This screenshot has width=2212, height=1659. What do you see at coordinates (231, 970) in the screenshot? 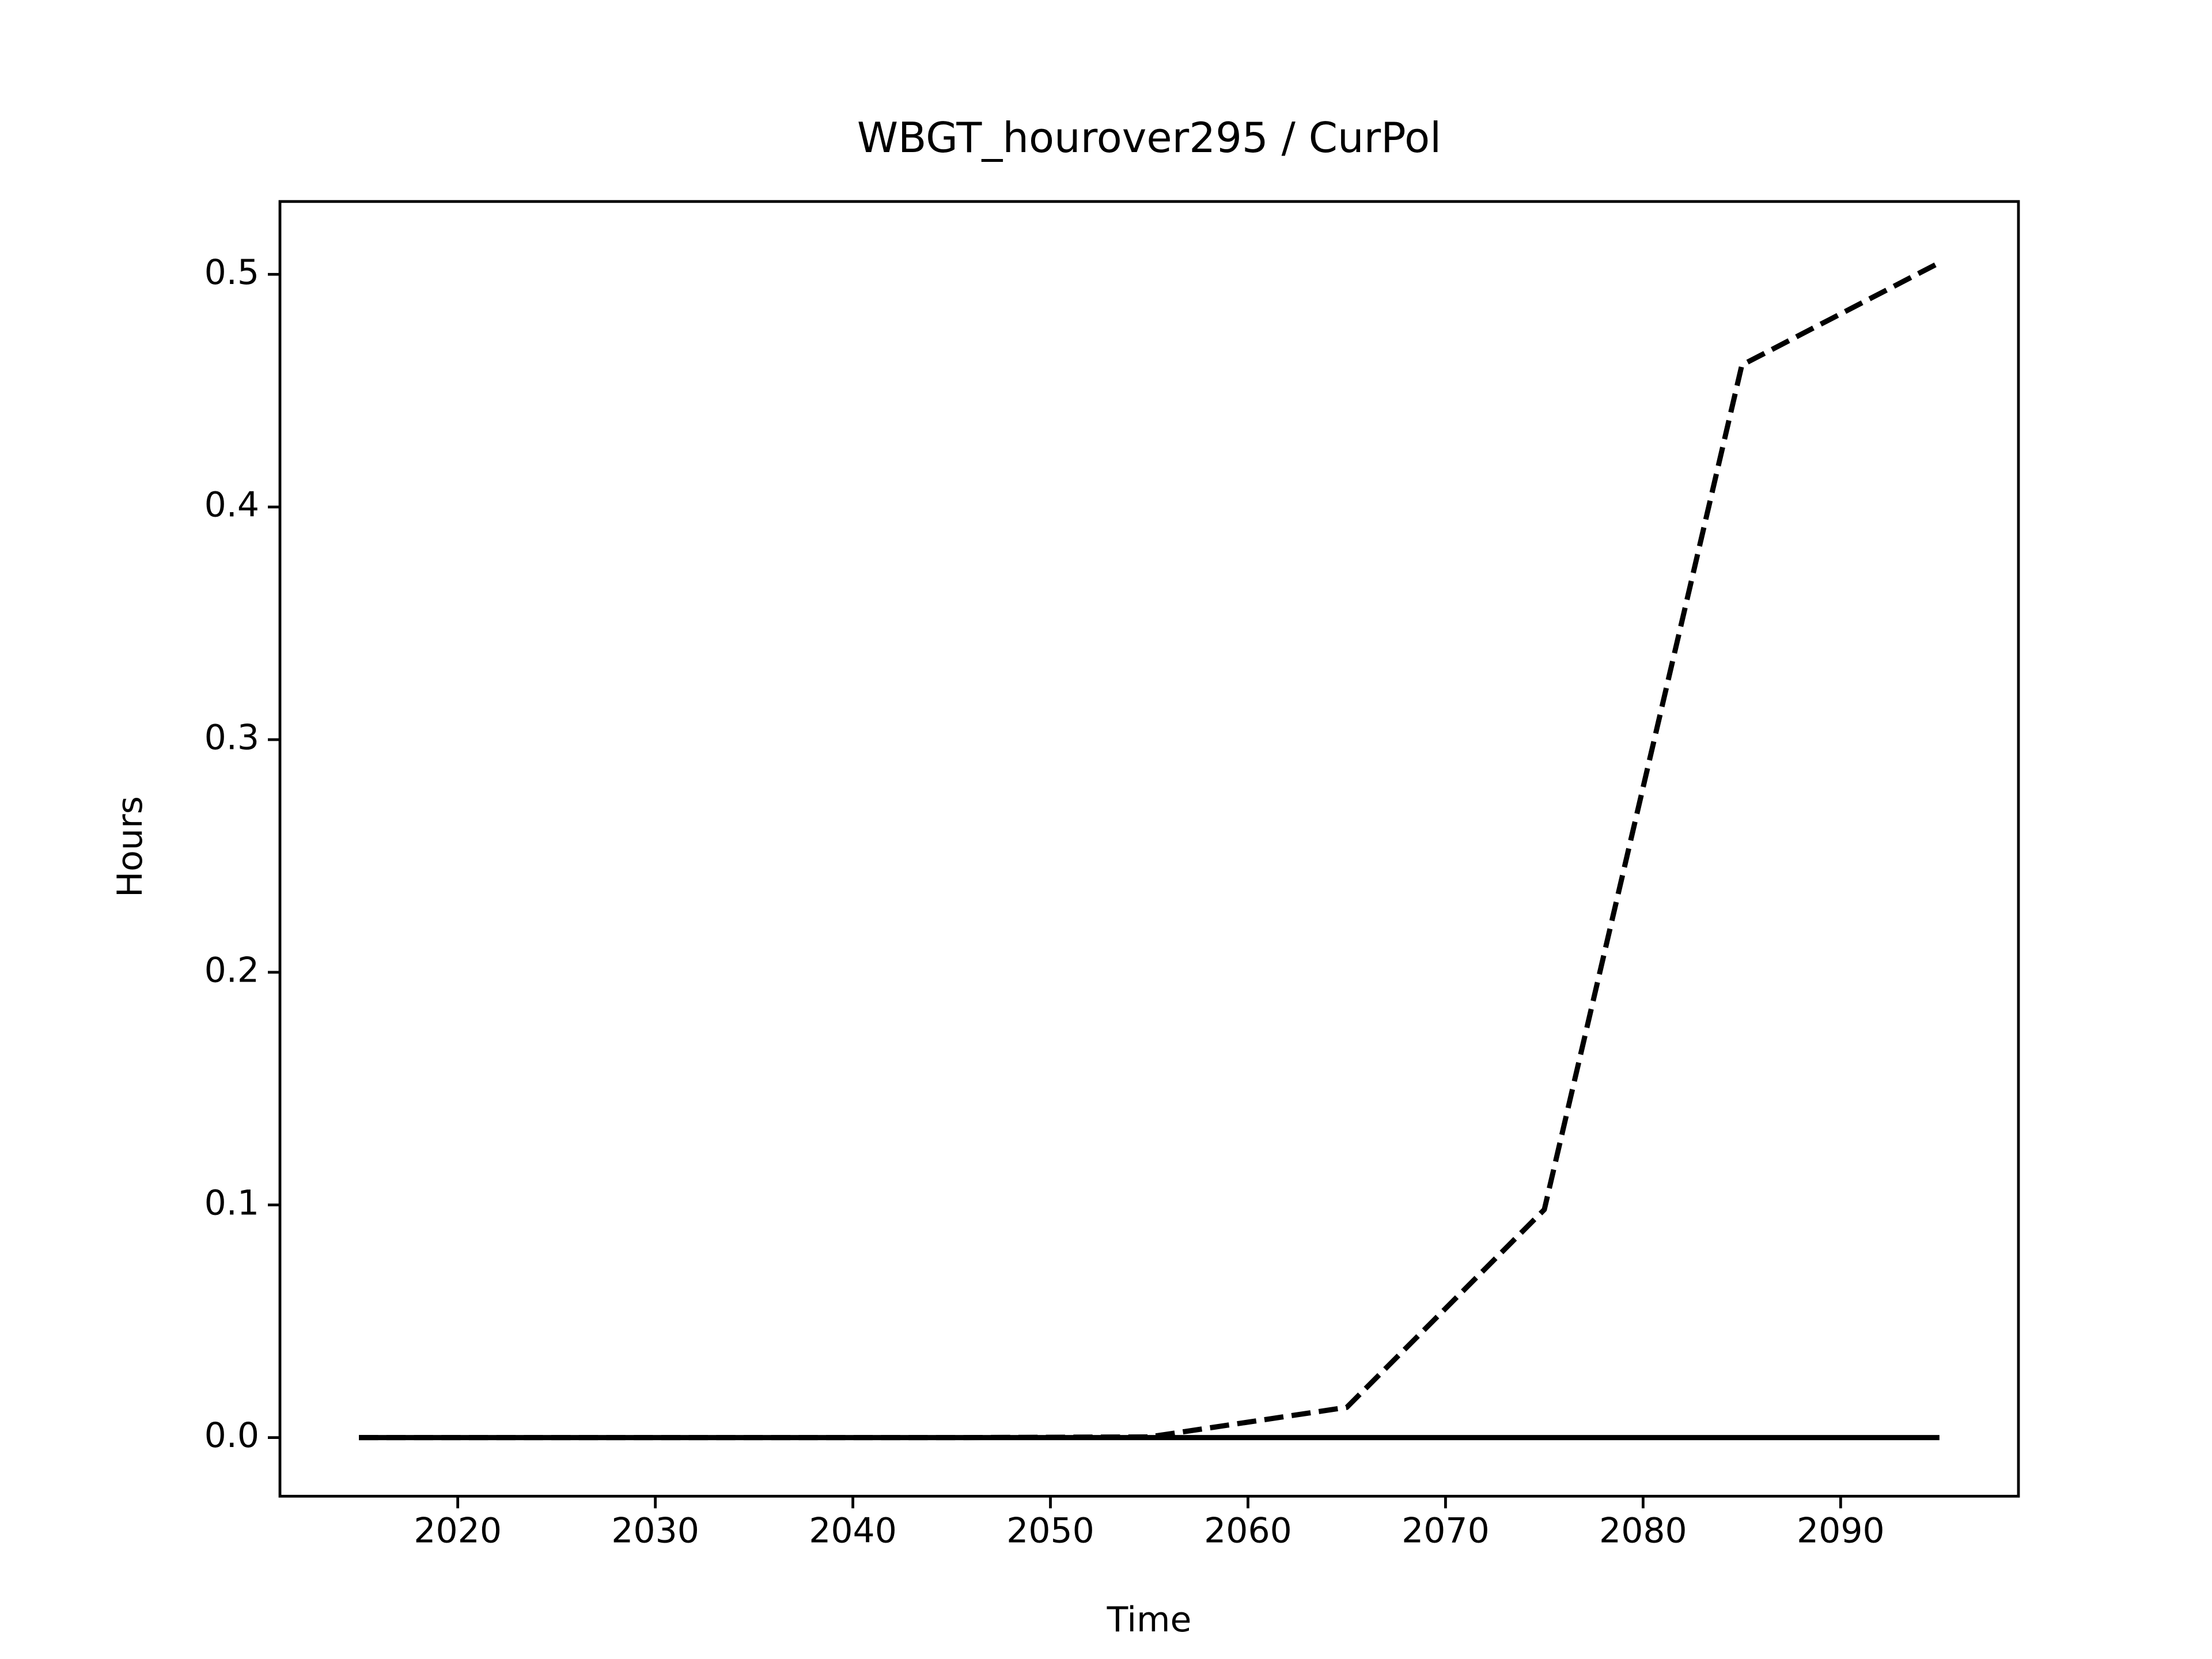
I see `y-tick-label: 0.2` at bounding box center [231, 970].